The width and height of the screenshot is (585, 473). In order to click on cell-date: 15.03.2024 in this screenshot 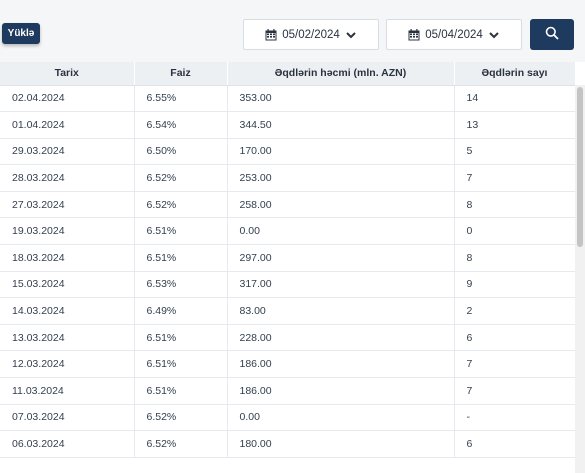, I will do `click(67, 285)`.